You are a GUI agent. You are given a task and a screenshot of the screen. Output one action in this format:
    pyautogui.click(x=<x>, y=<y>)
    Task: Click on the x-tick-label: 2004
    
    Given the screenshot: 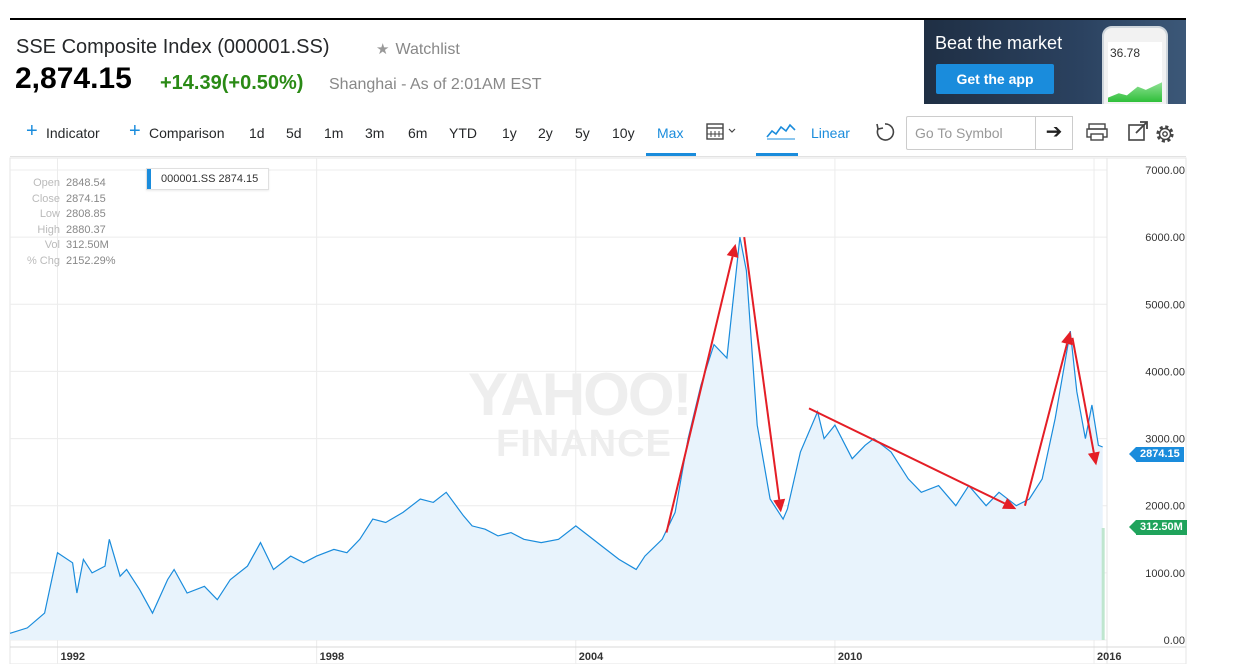 What is the action you would take?
    pyautogui.click(x=591, y=657)
    